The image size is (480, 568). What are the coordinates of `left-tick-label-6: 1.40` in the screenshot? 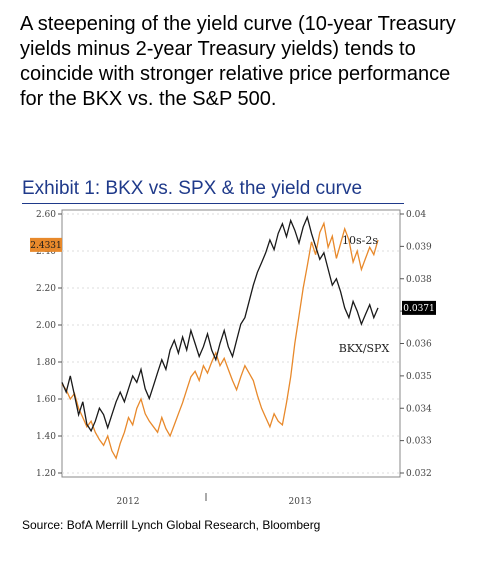 It's located at (46, 437).